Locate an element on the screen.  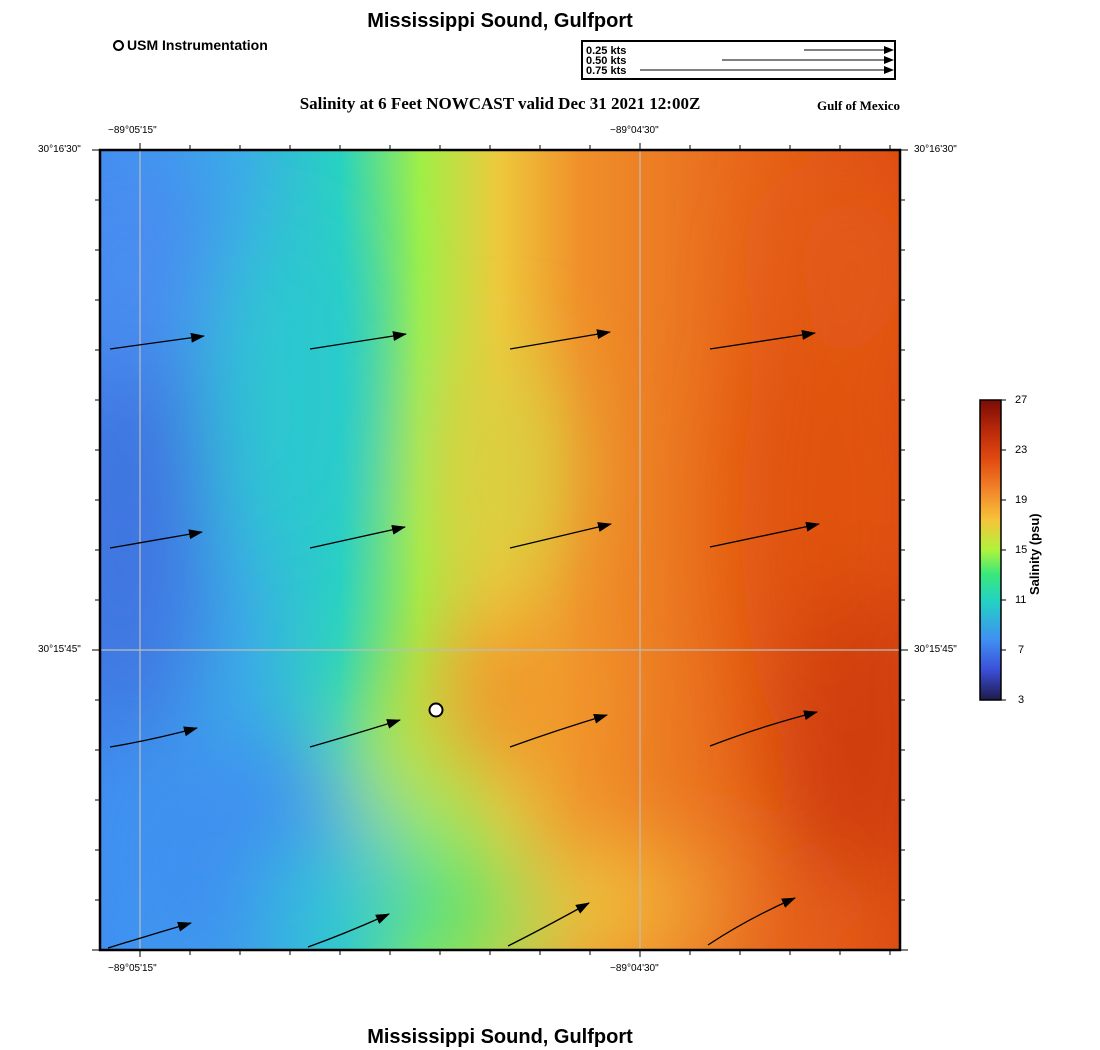
vector-scale-label: 0.50 kts is located at coordinates (606, 61).